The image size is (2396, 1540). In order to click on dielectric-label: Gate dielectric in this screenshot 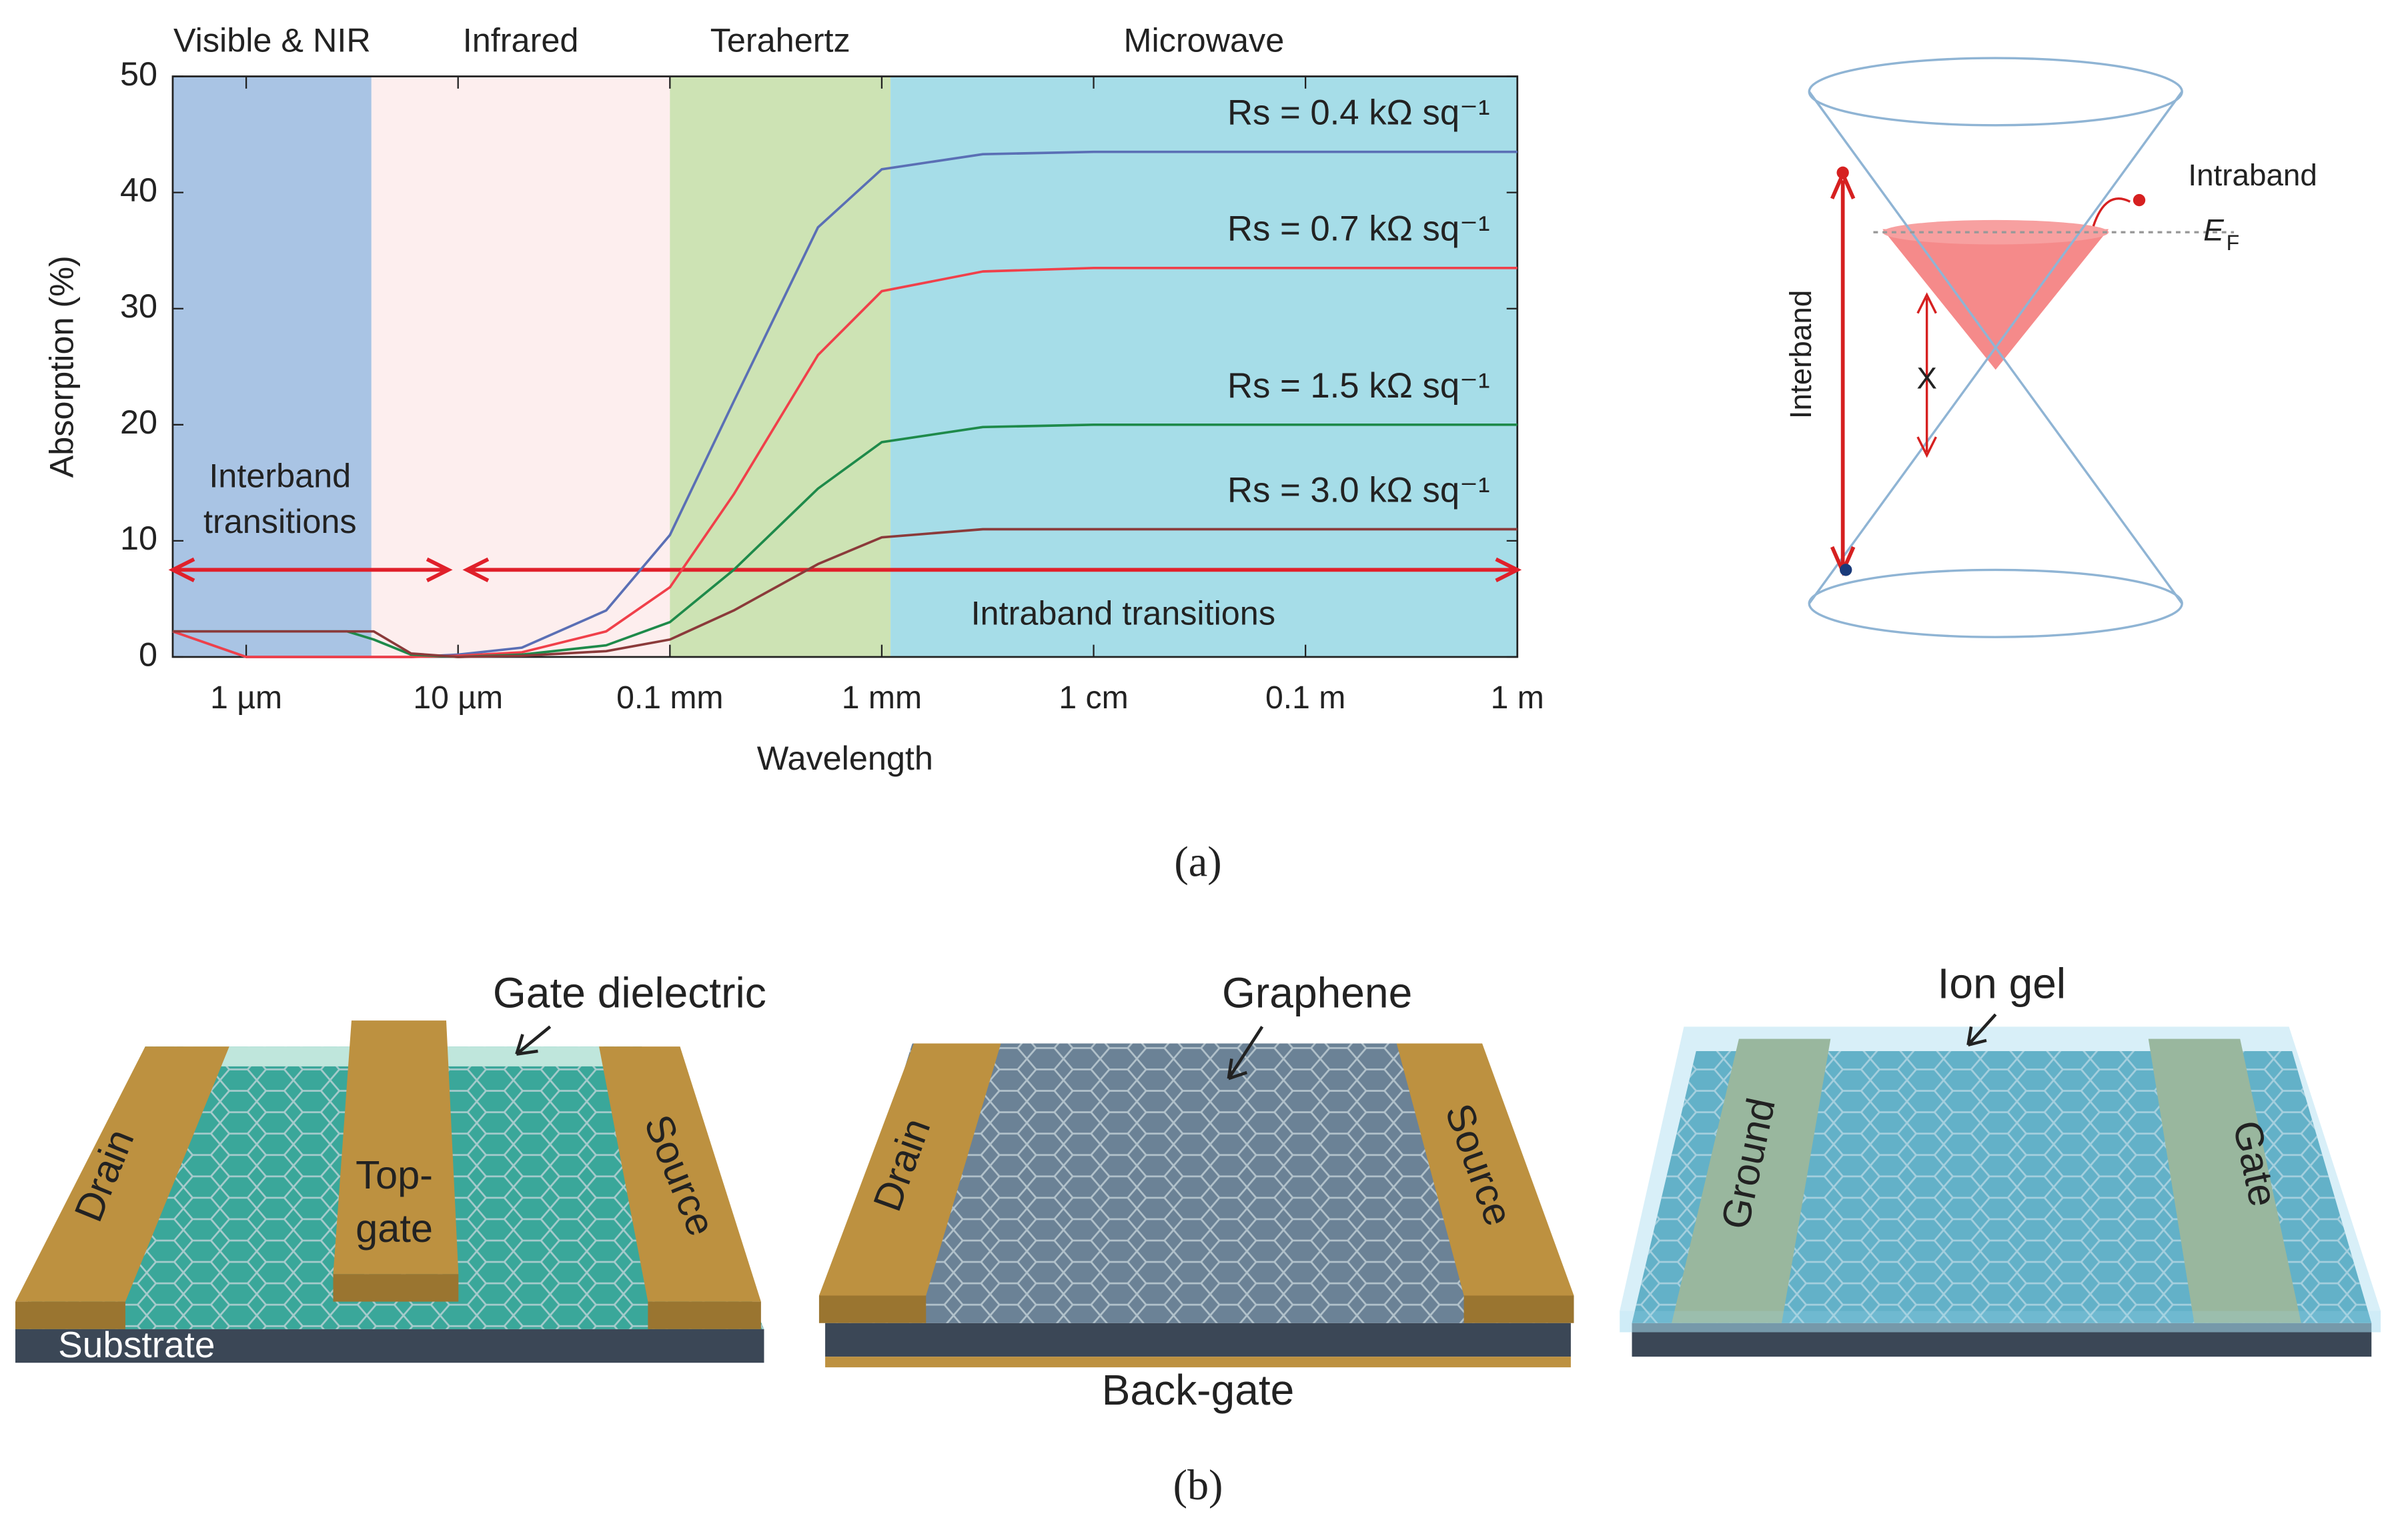, I will do `click(629, 992)`.